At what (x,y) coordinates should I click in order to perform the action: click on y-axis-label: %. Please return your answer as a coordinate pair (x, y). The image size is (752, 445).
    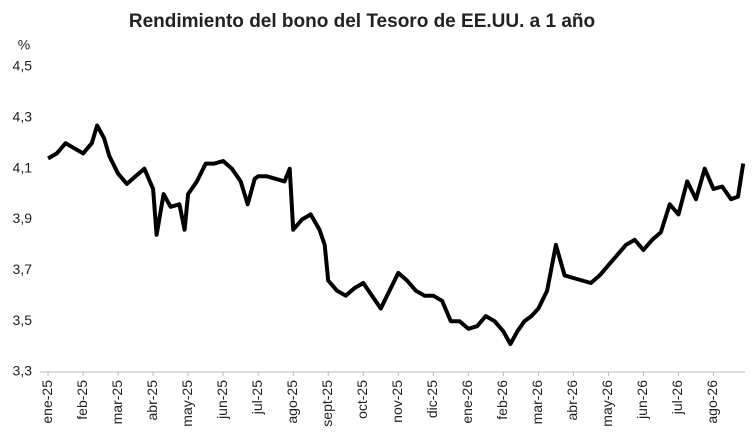
    Looking at the image, I should click on (24, 45).